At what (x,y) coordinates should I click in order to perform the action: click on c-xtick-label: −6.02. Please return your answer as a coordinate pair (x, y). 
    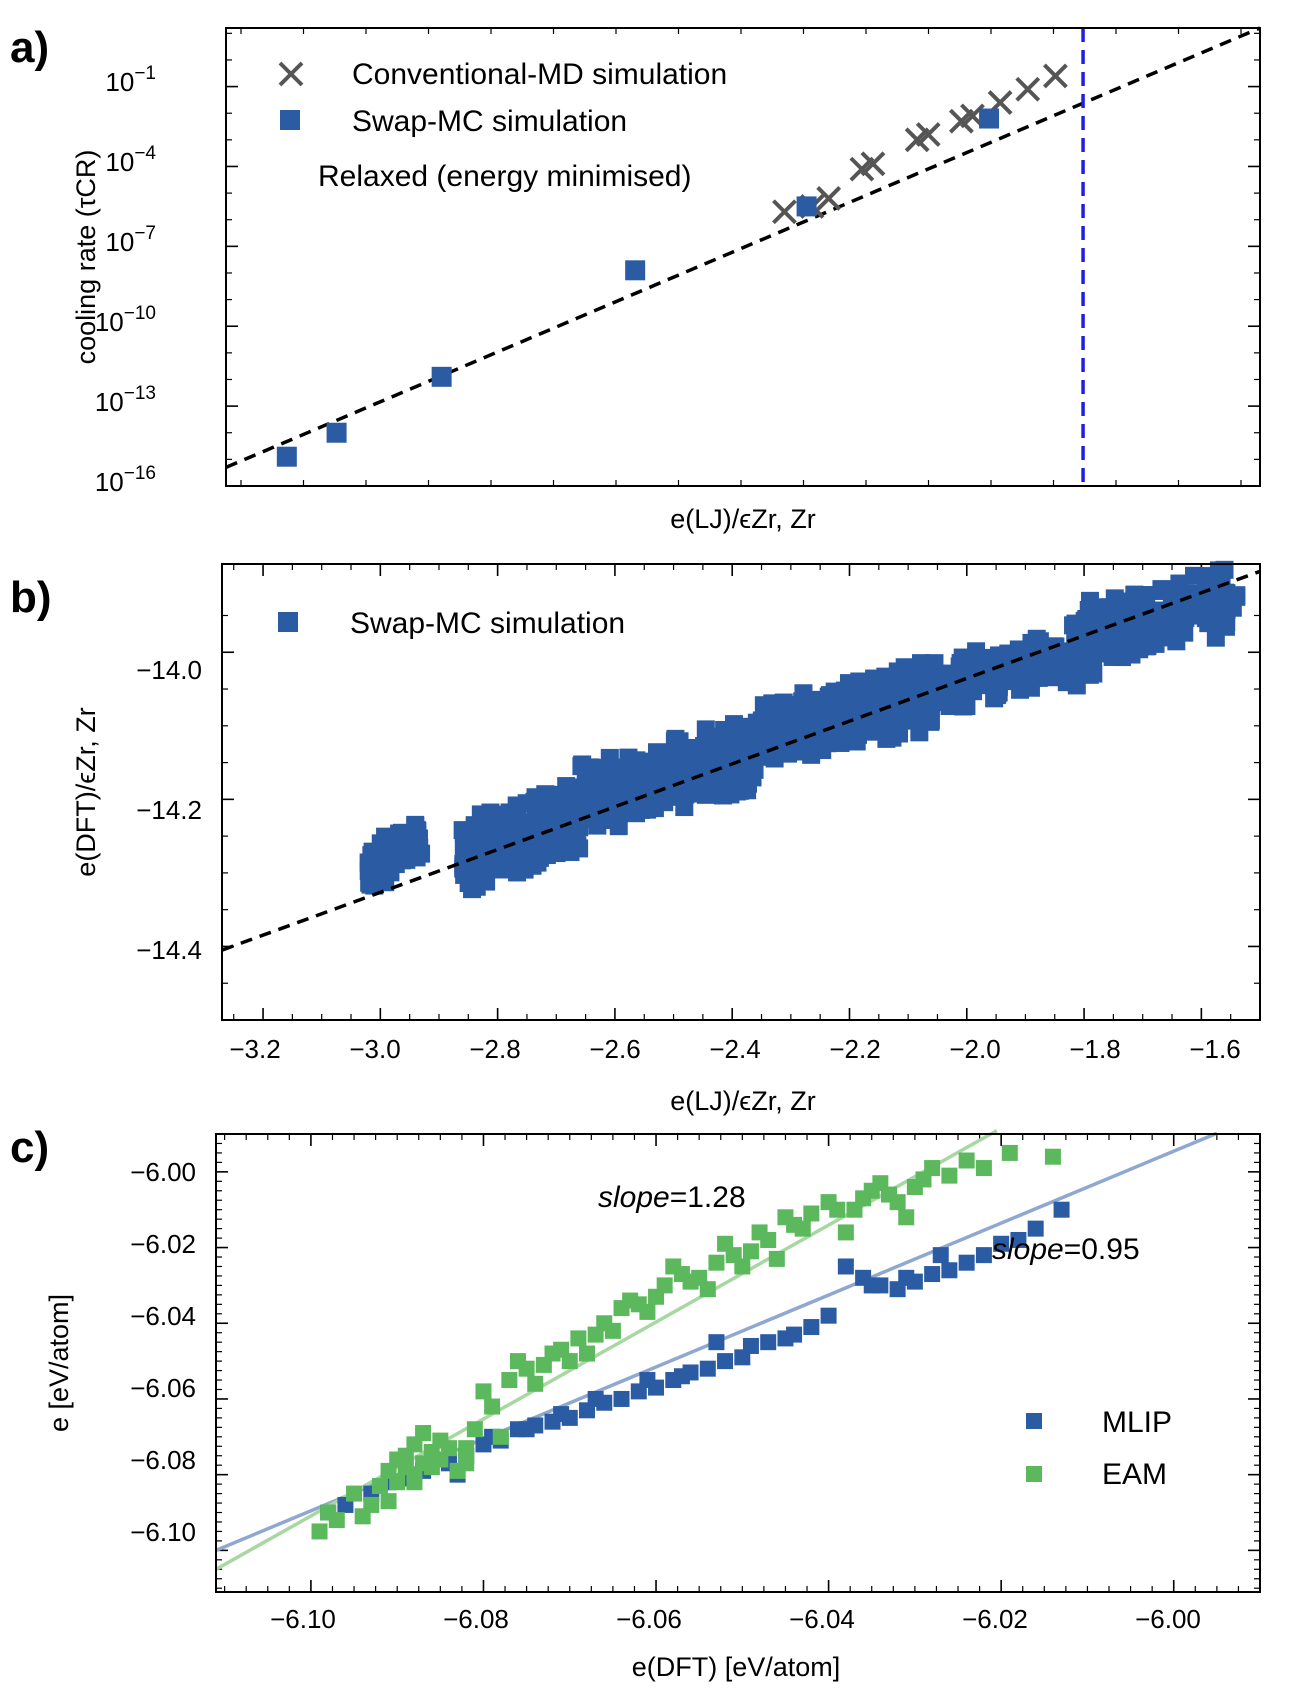
    Looking at the image, I should click on (995, 1619).